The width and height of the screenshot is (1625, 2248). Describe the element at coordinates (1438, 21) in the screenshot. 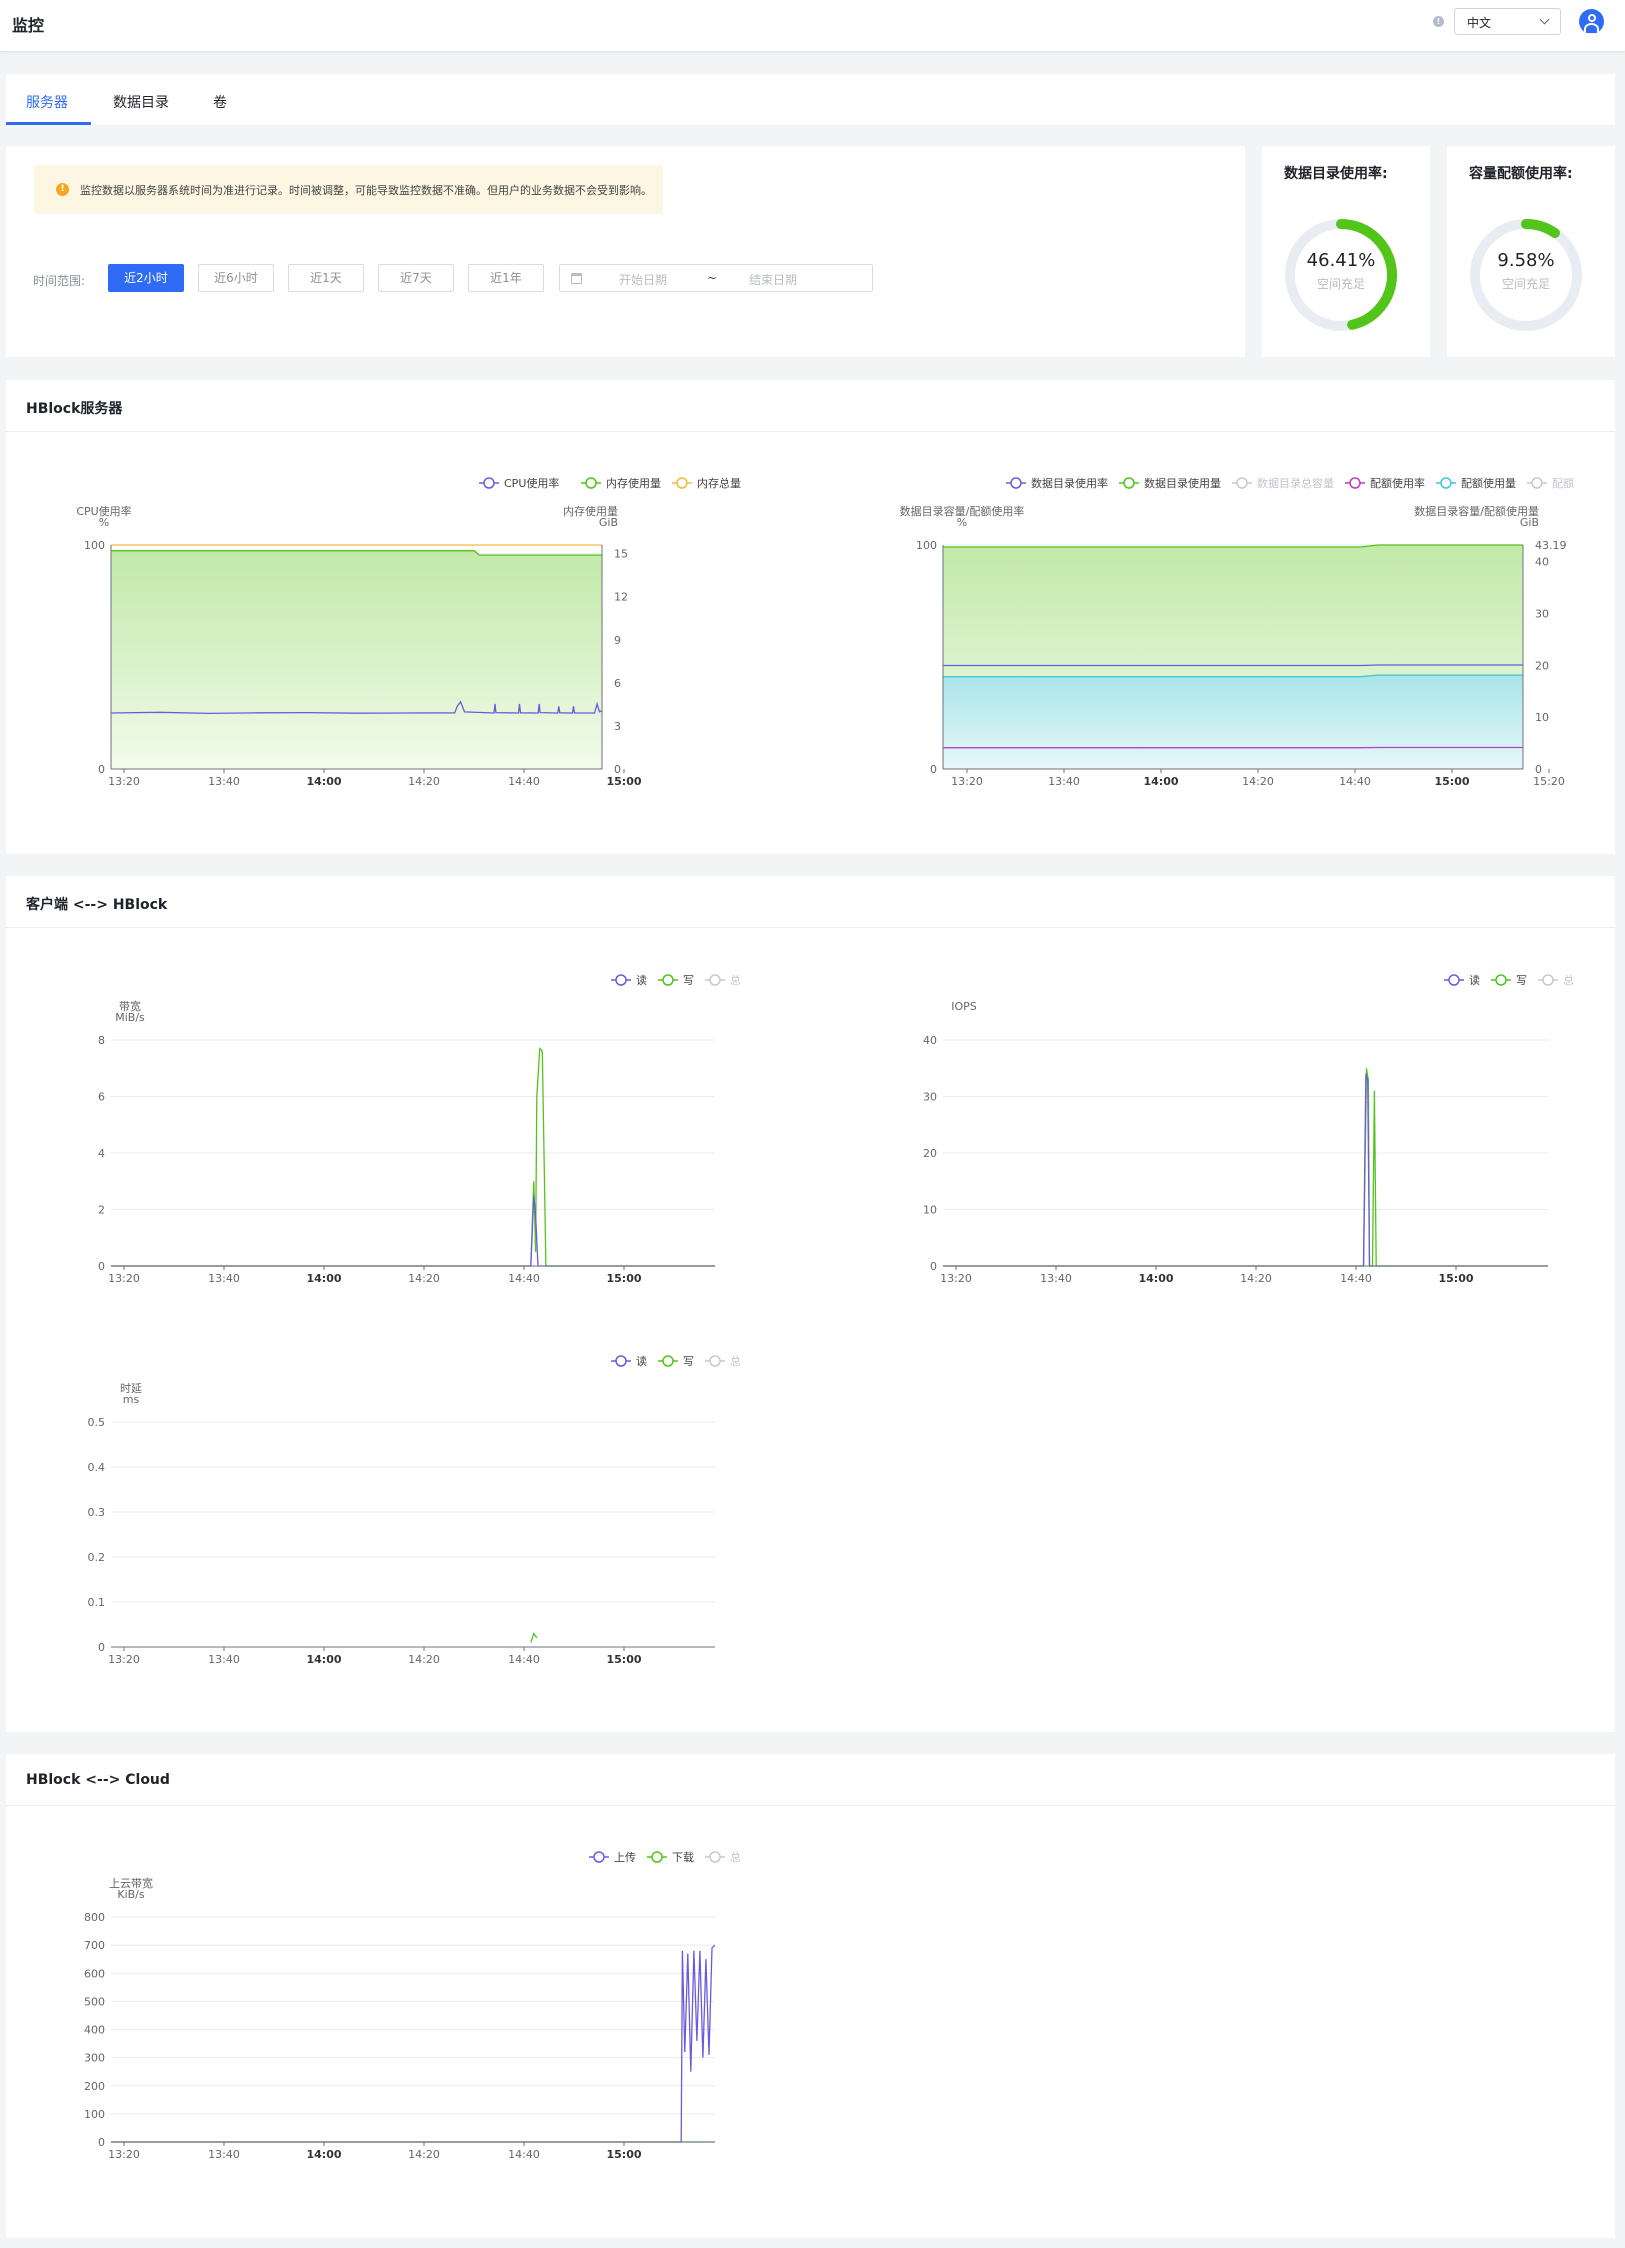

I see `info-icon: !` at that location.